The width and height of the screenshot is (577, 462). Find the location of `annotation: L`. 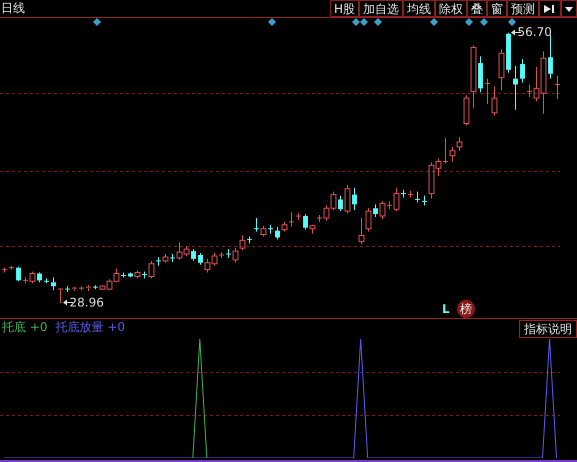

annotation: L is located at coordinates (446, 309).